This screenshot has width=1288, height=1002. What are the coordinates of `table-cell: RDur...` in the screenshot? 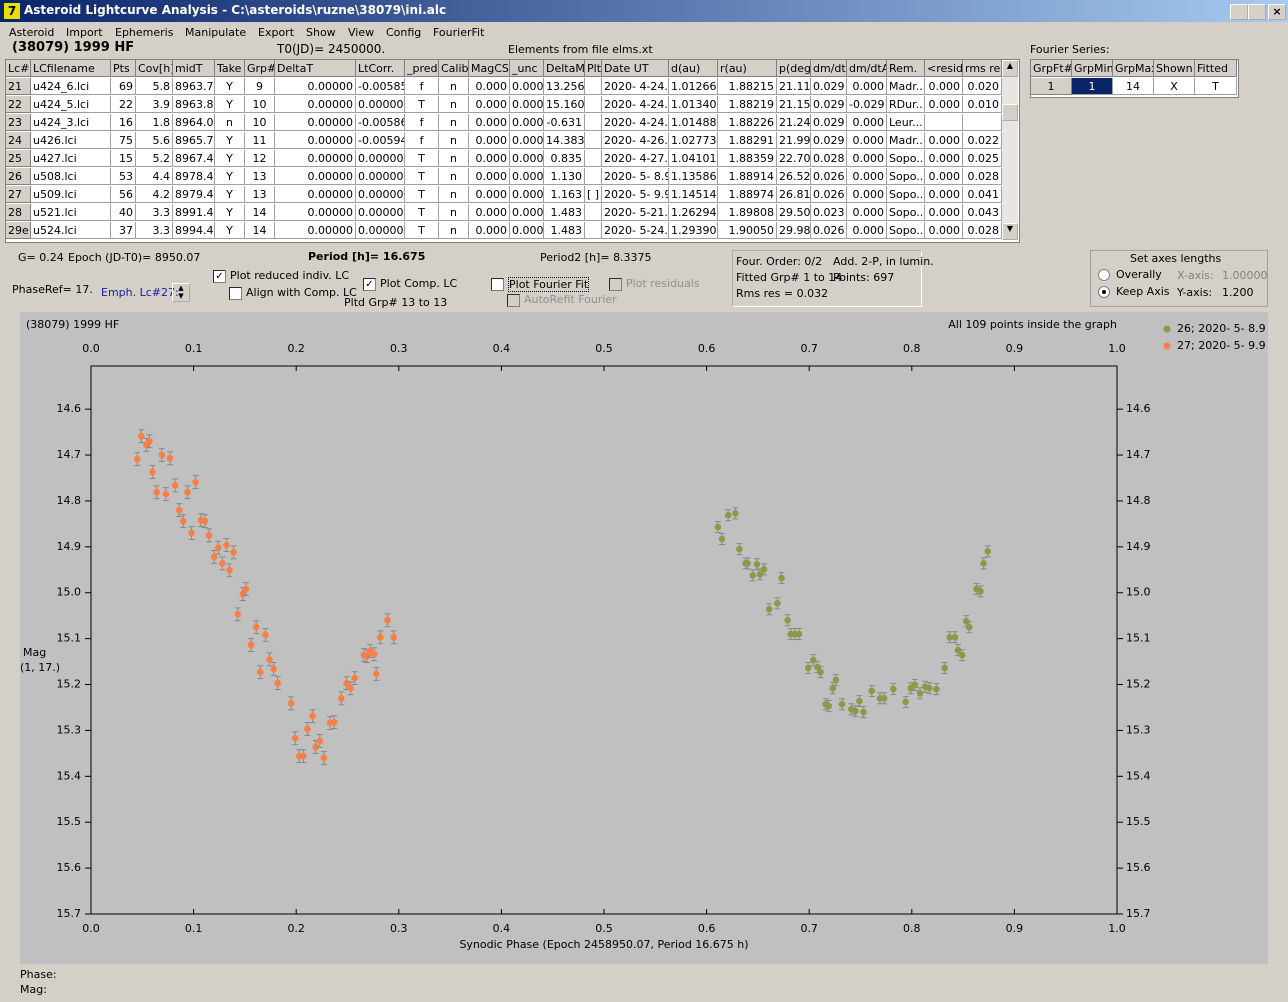 It's located at (906, 104).